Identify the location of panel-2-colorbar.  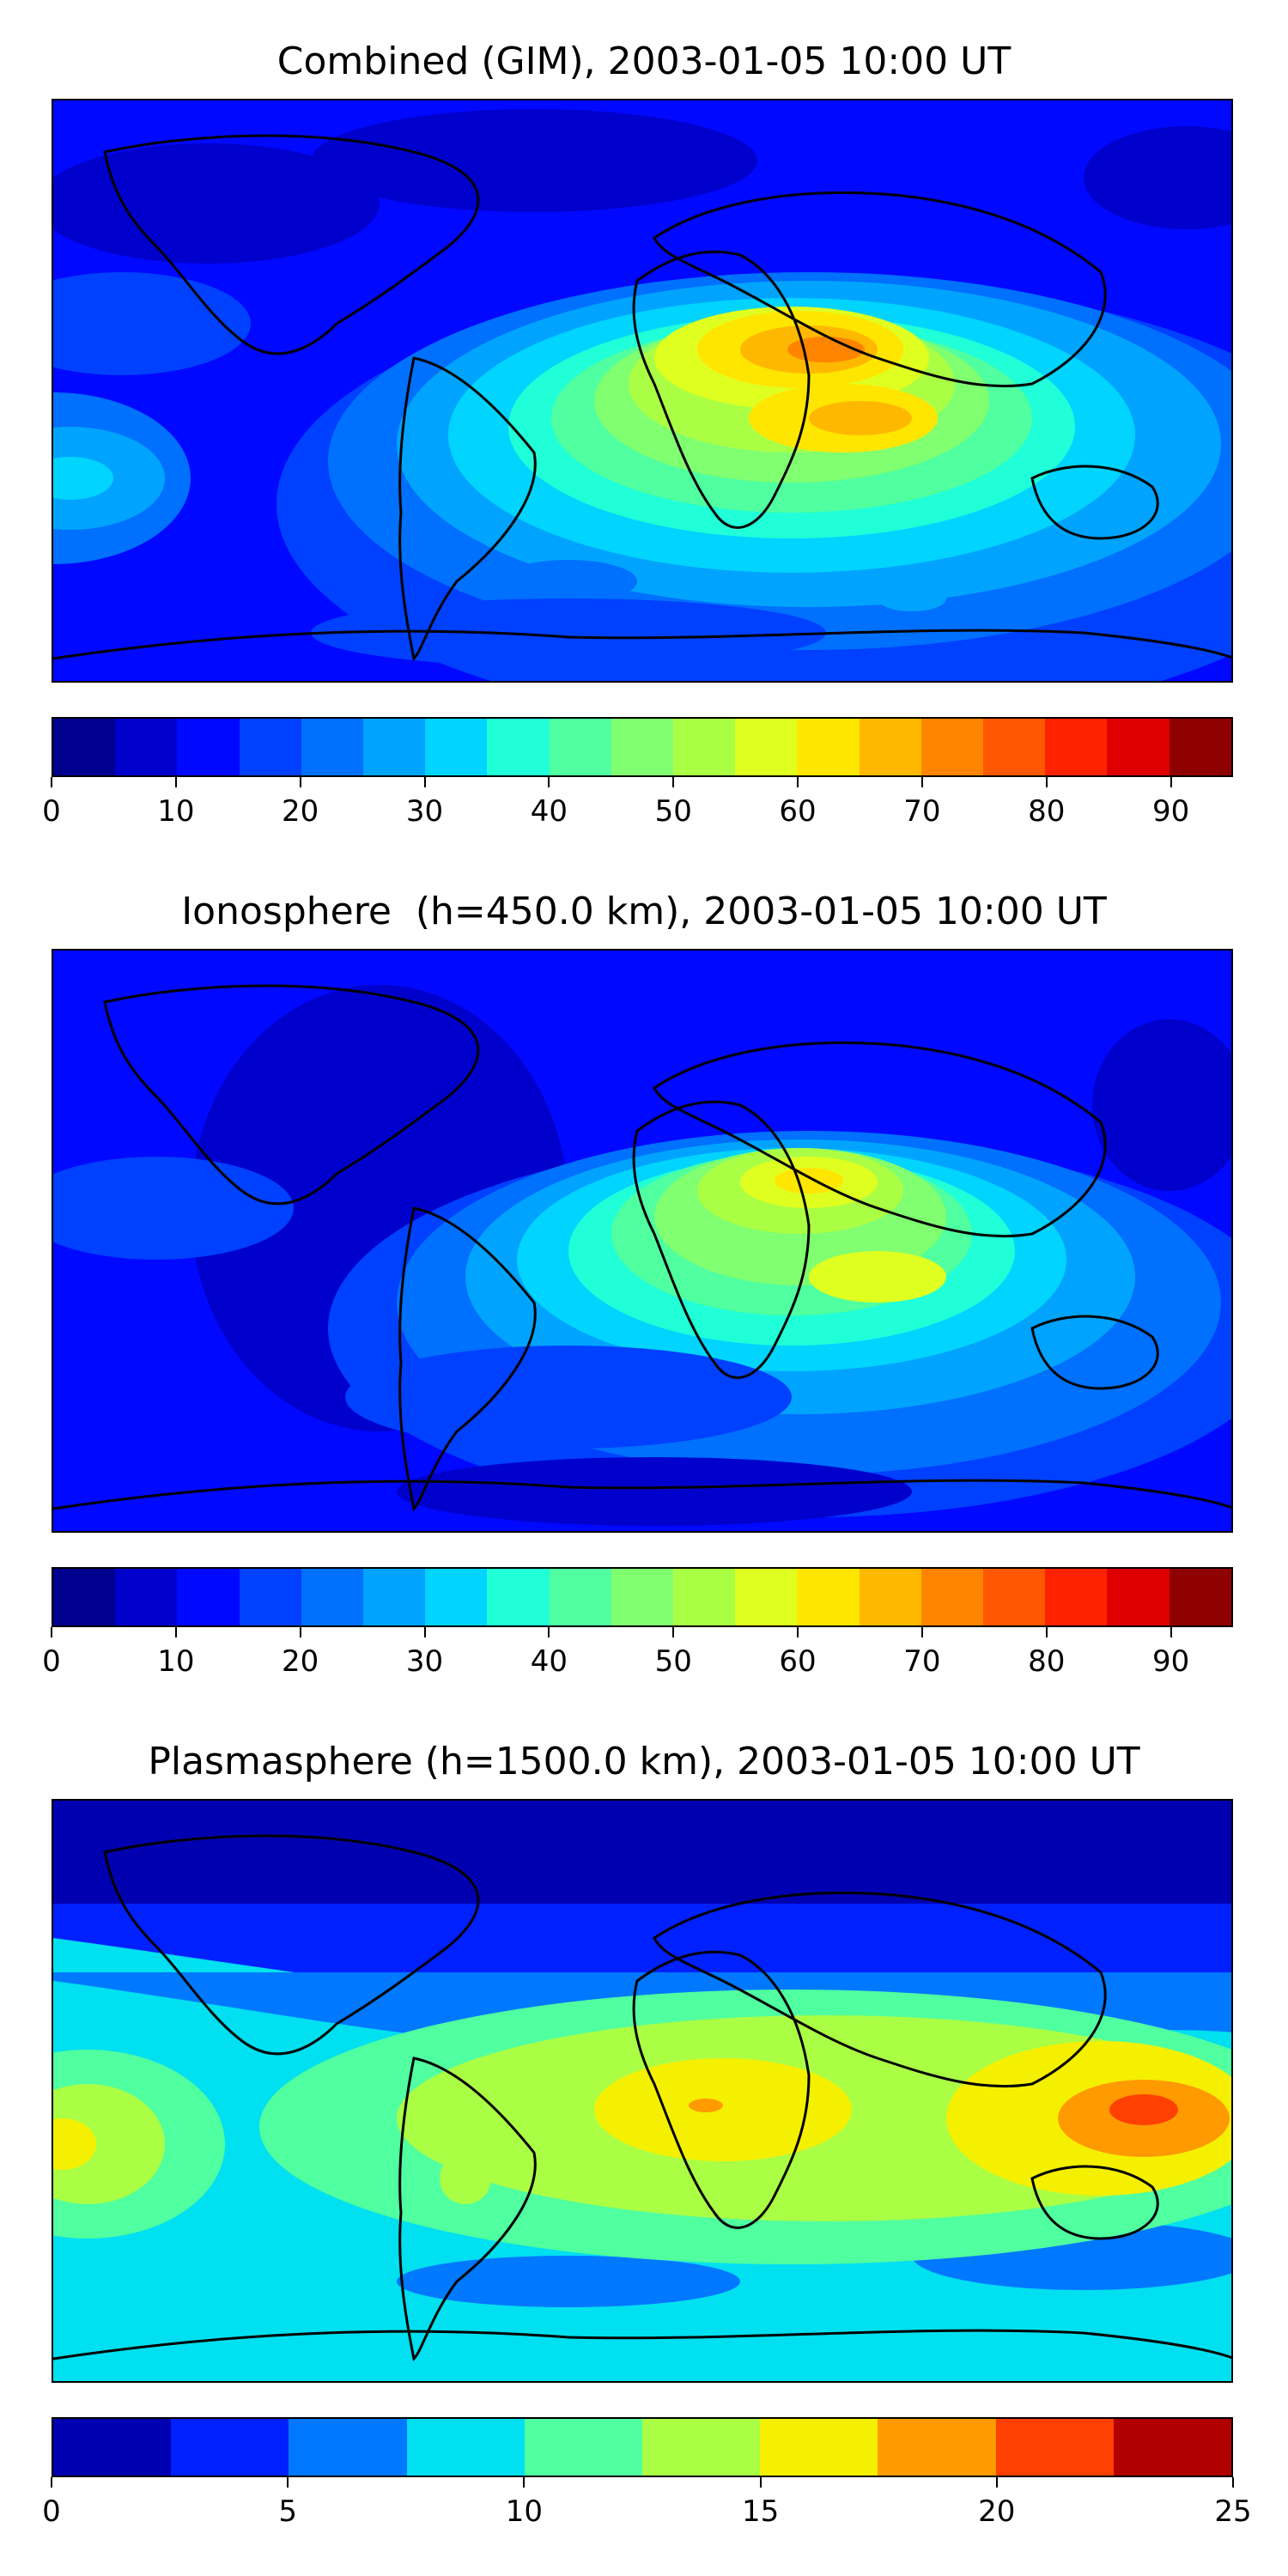
(642, 1597).